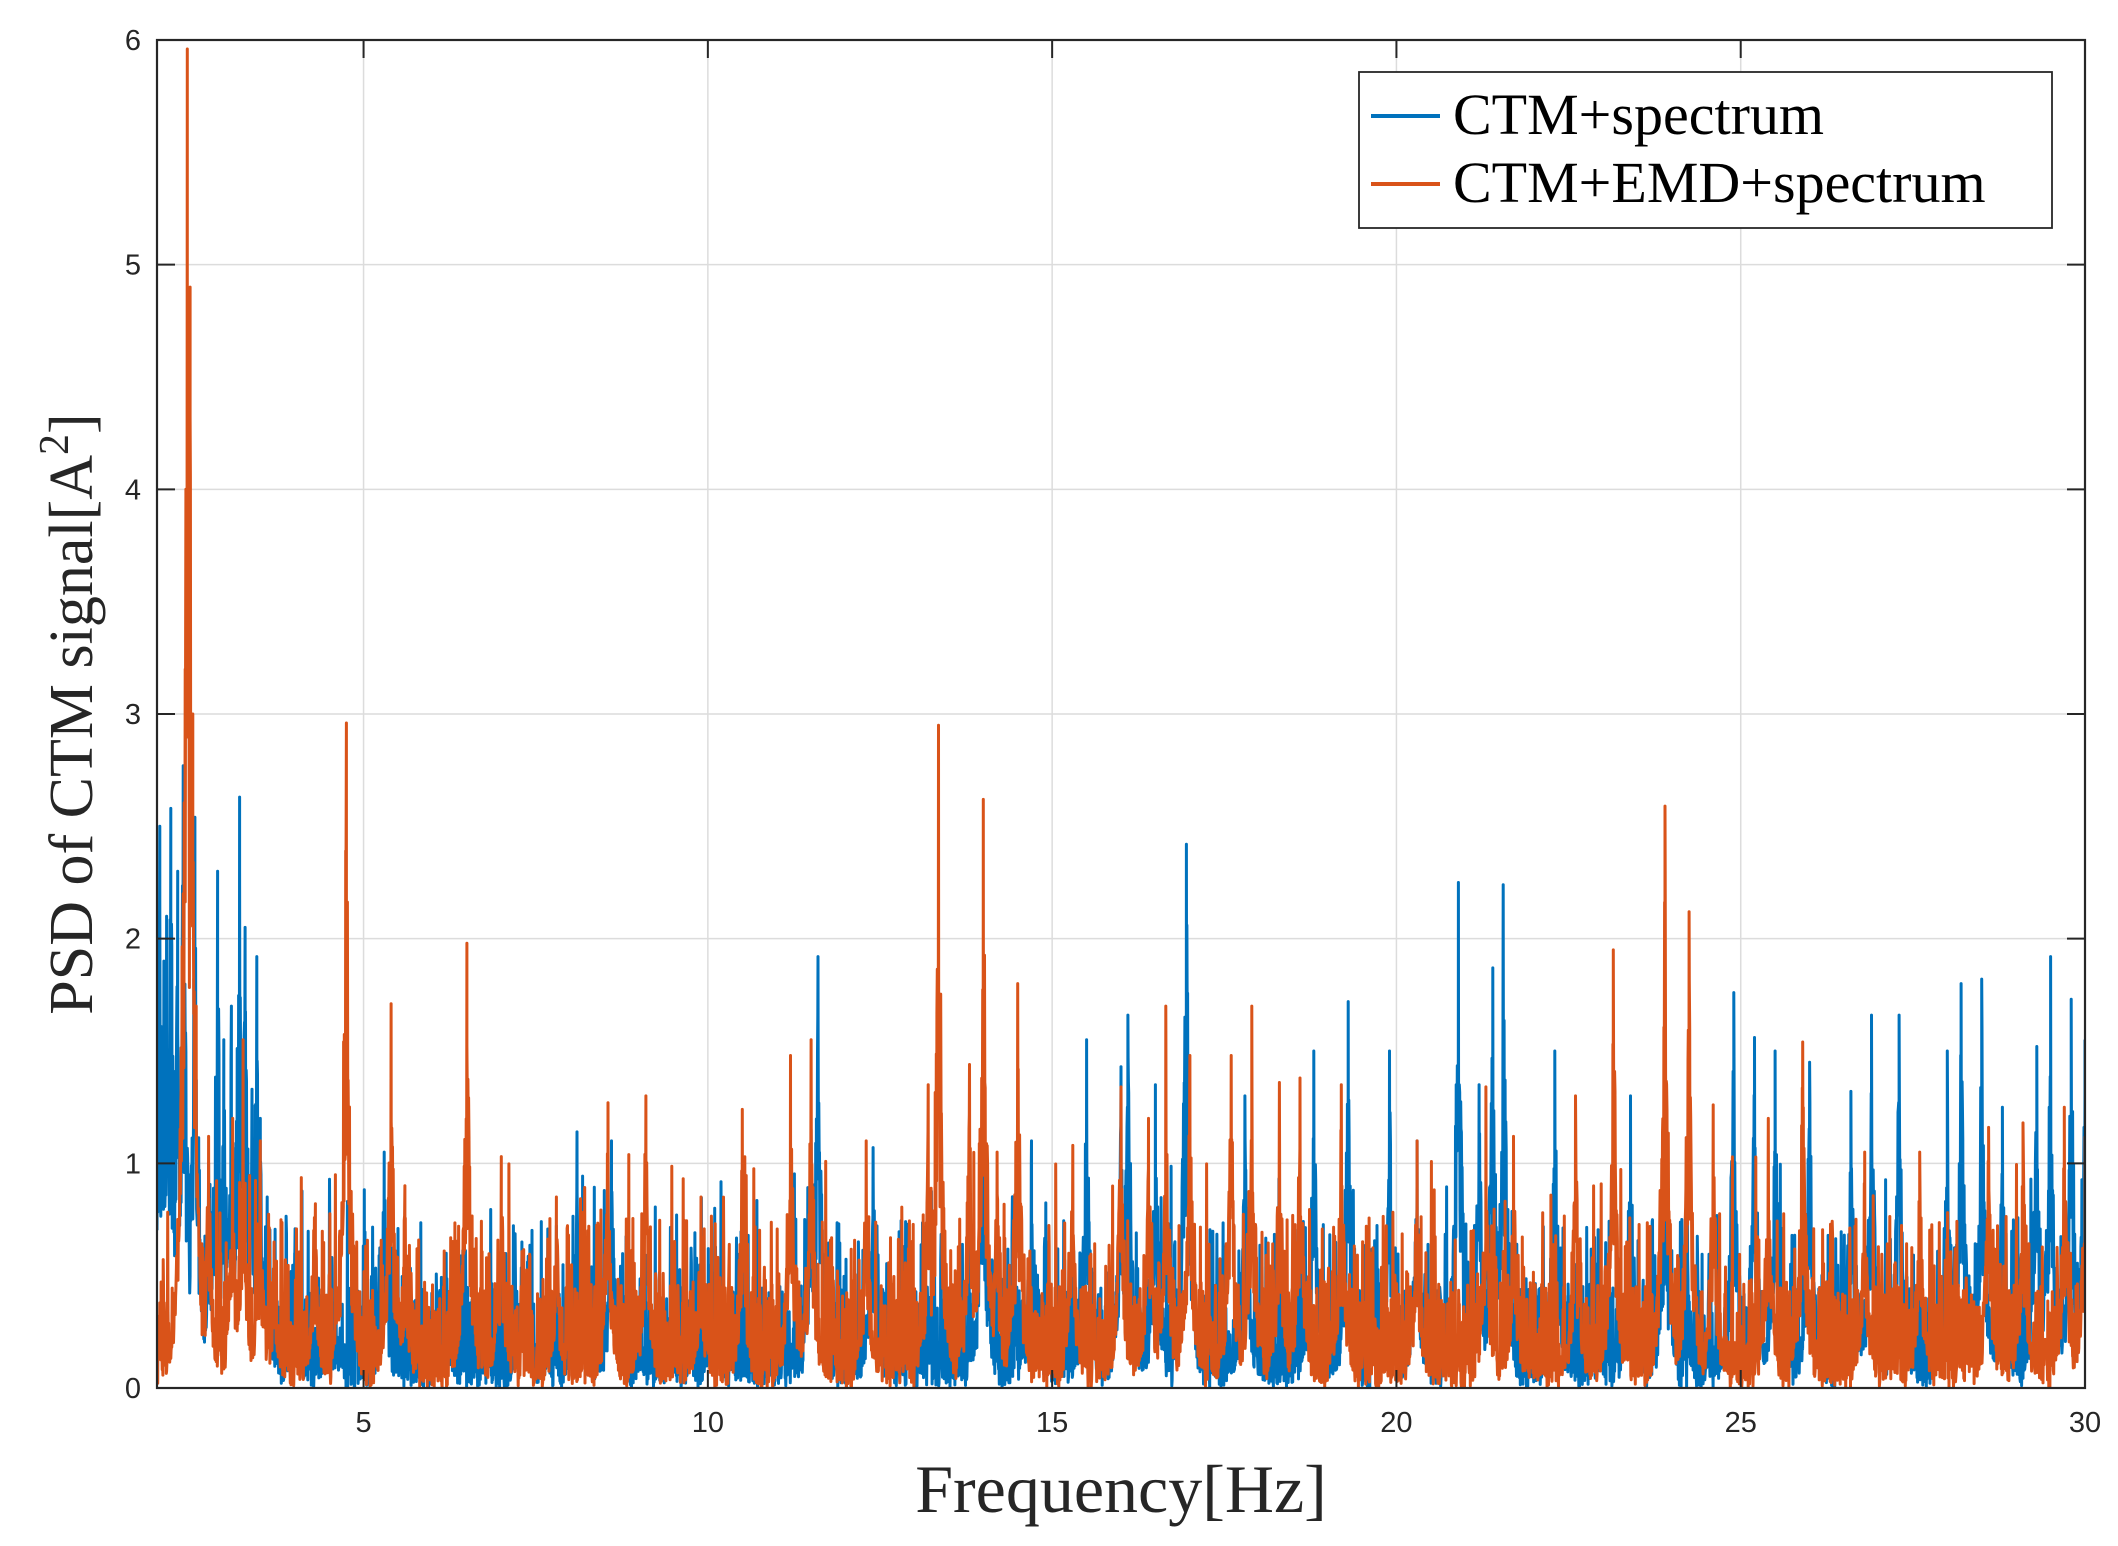  I want to click on x-tick-label: 25, so click(1741, 1423).